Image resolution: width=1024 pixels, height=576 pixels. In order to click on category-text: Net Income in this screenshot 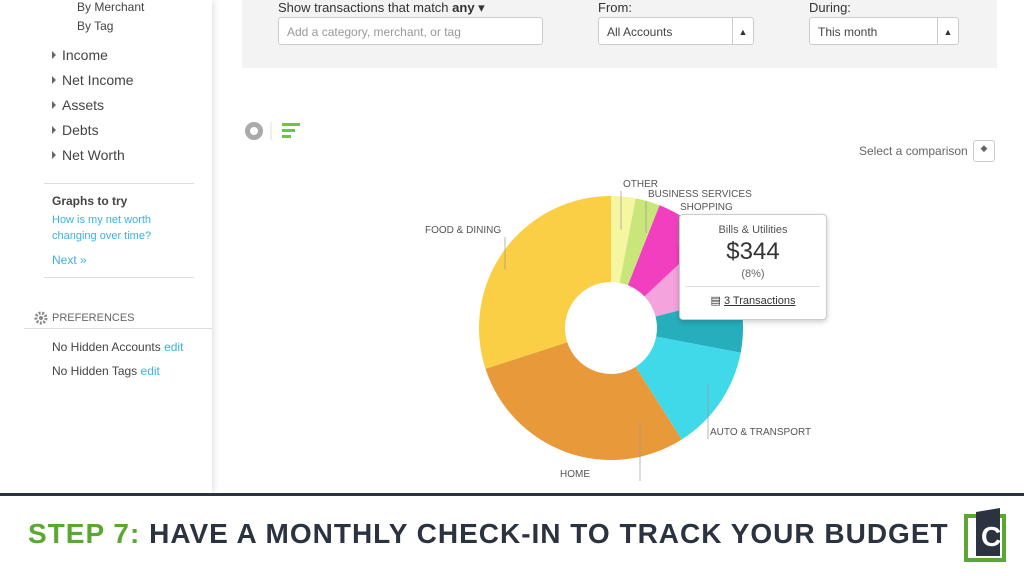, I will do `click(98, 80)`.